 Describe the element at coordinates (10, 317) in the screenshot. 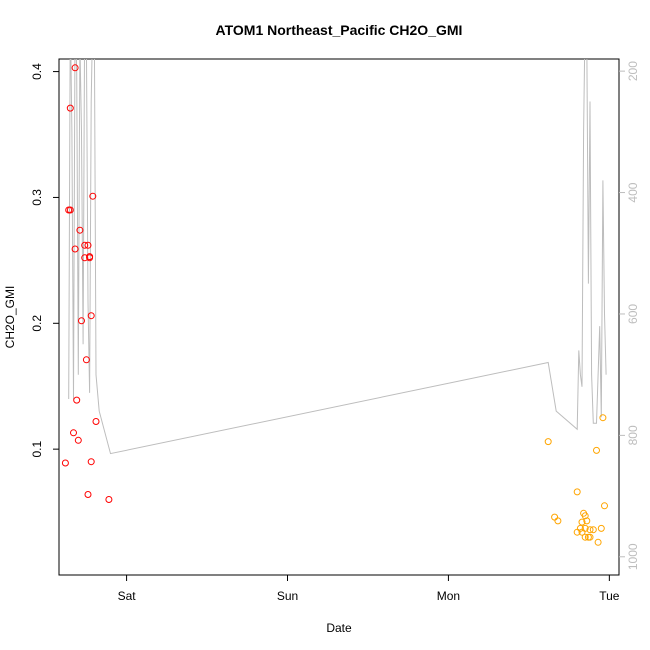

I see `y-axis-label: CH2O_GMI` at that location.